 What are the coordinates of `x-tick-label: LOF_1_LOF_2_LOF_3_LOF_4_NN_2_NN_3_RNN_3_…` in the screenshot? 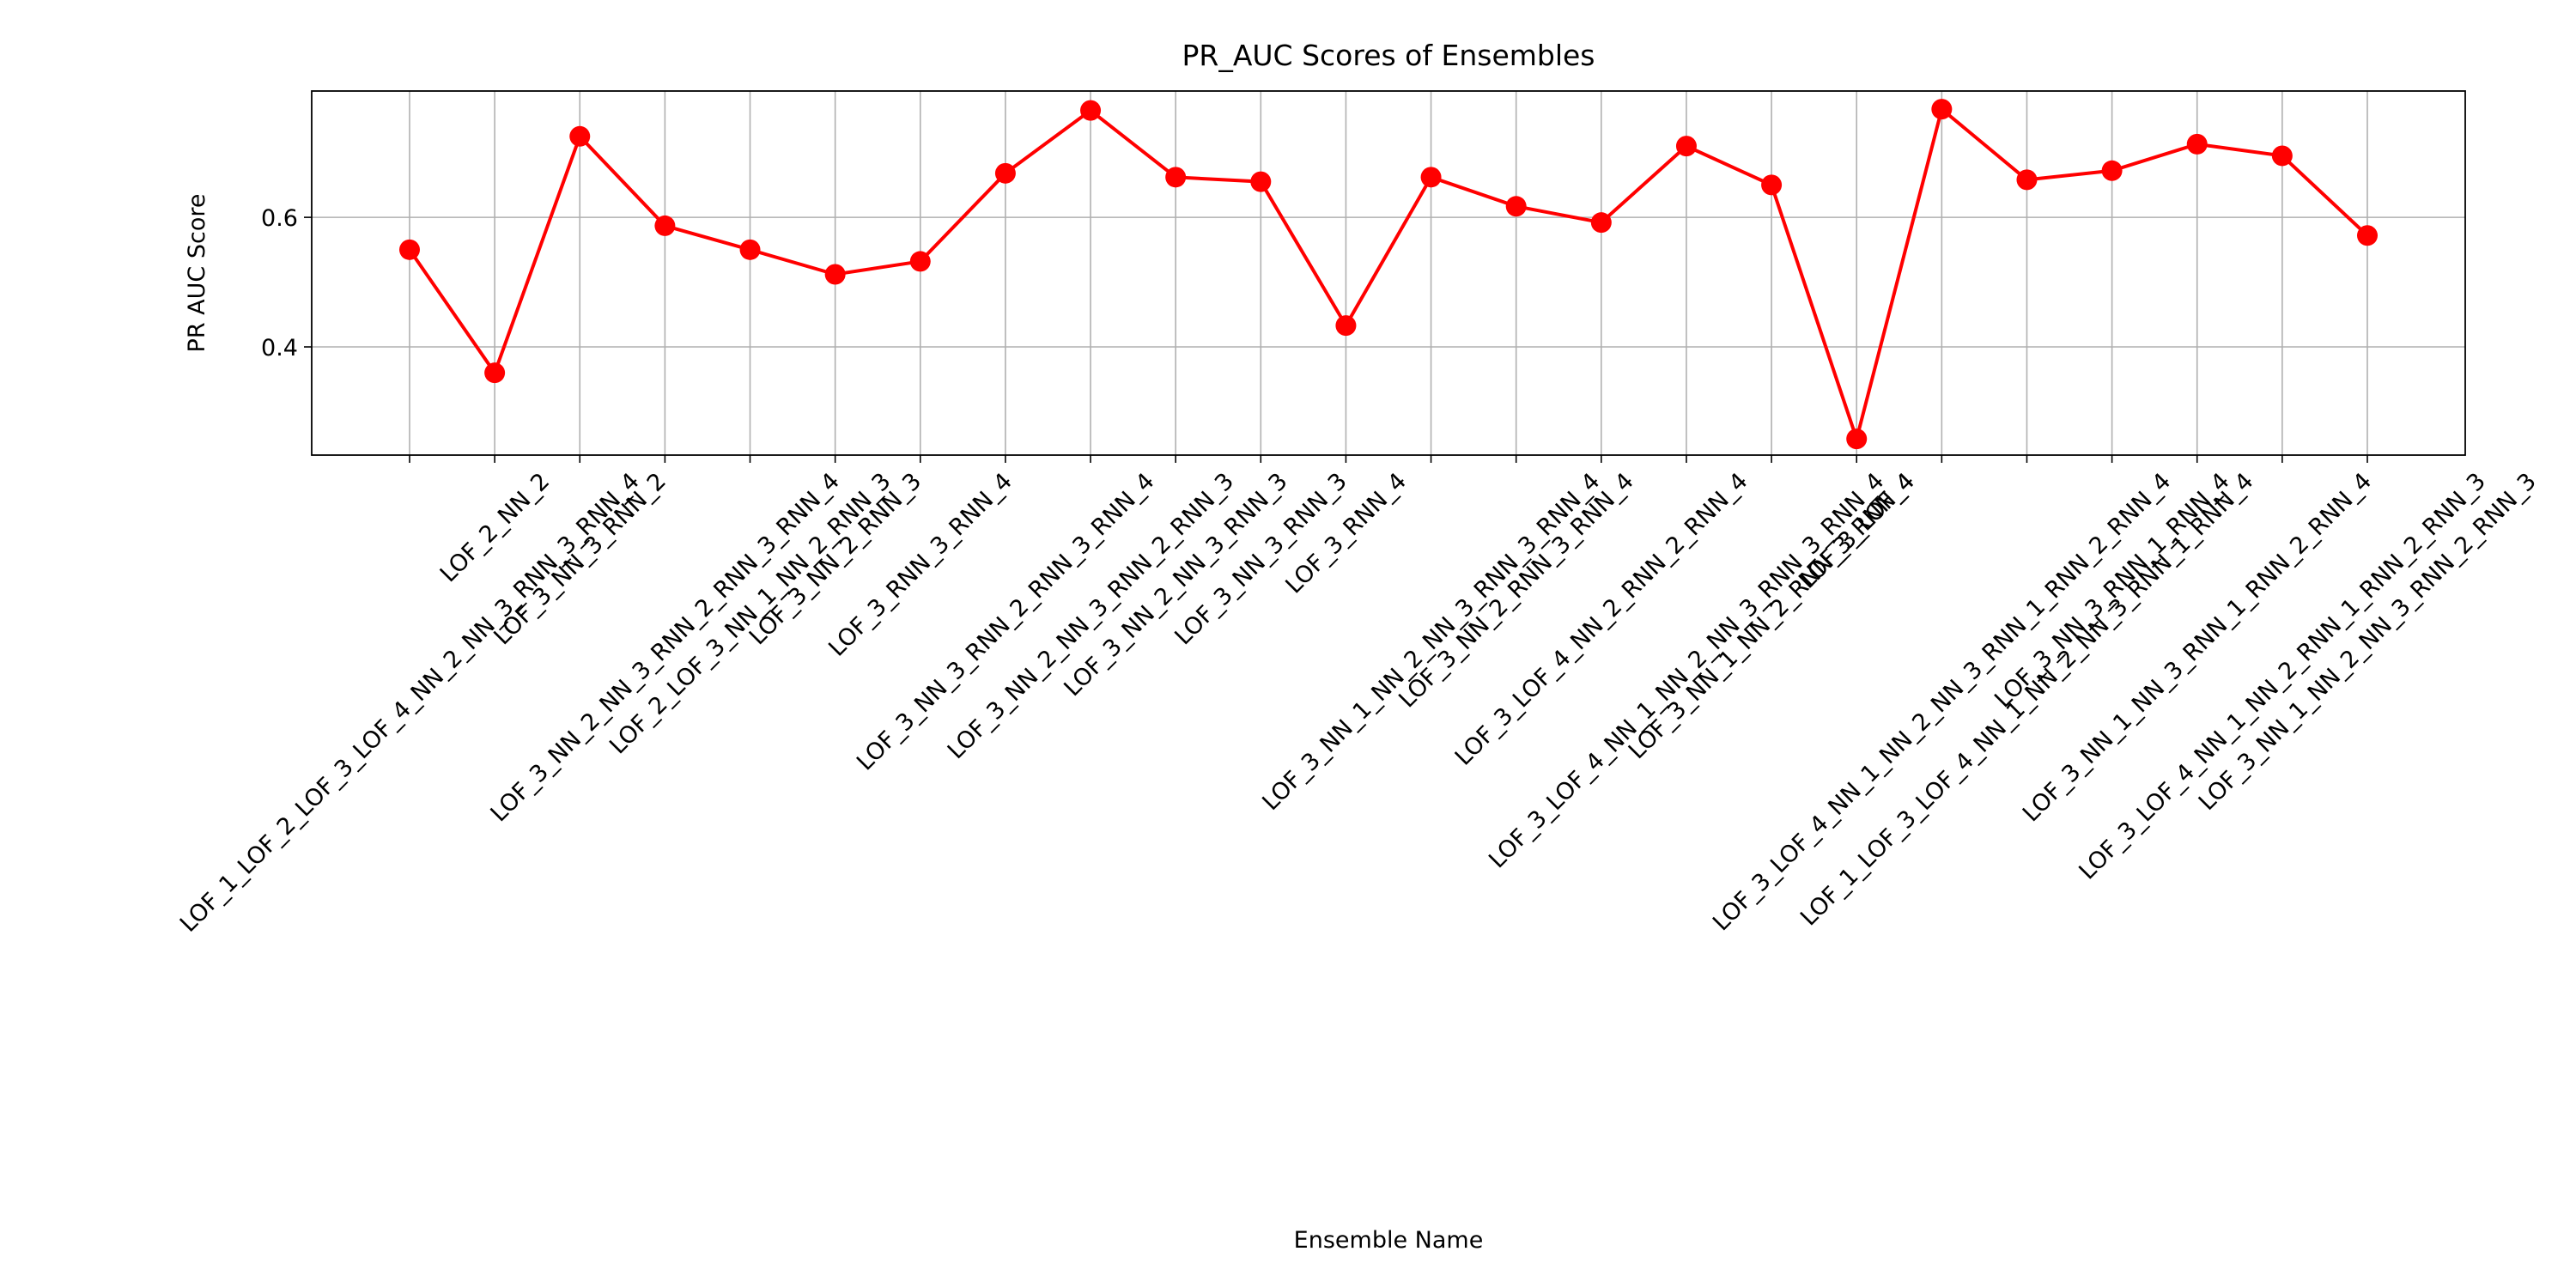 It's located at (410, 703).